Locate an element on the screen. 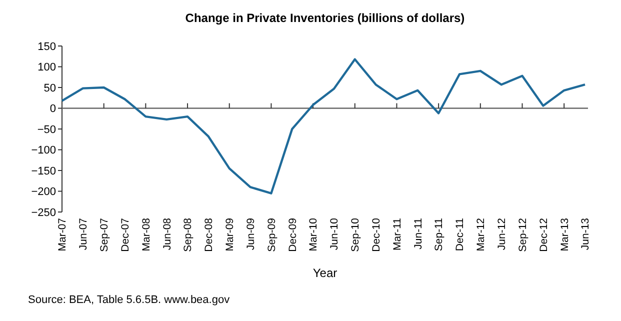  x-tick-label: Sep-11 is located at coordinates (439, 235).